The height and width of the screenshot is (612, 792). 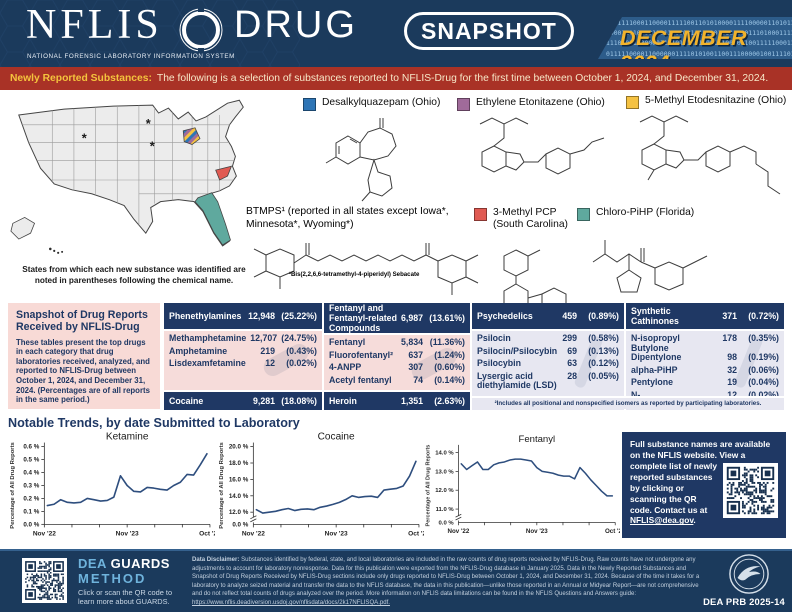 I want to click on legend-desalkylquazepam: Desalkylquazepam (Ohio), so click(x=371, y=104).